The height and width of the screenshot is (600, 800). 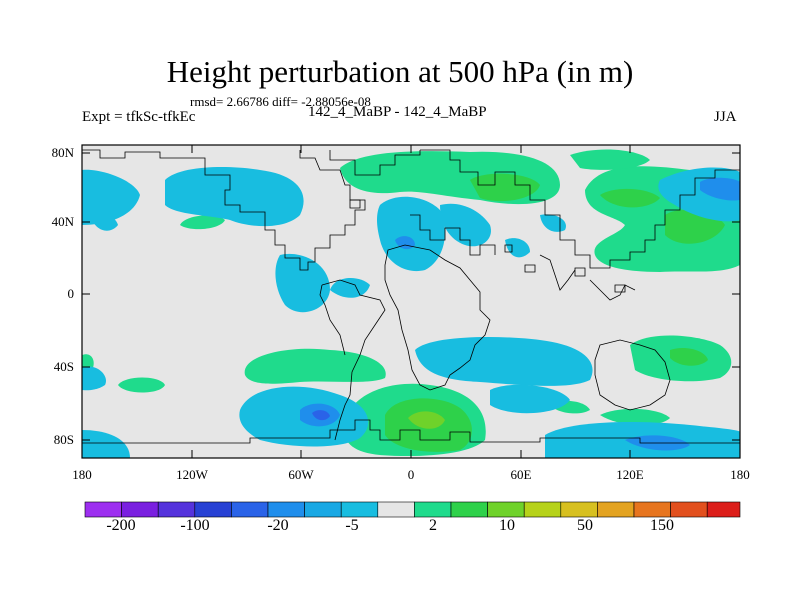 I want to click on colorbar-label: -200, so click(x=121, y=525).